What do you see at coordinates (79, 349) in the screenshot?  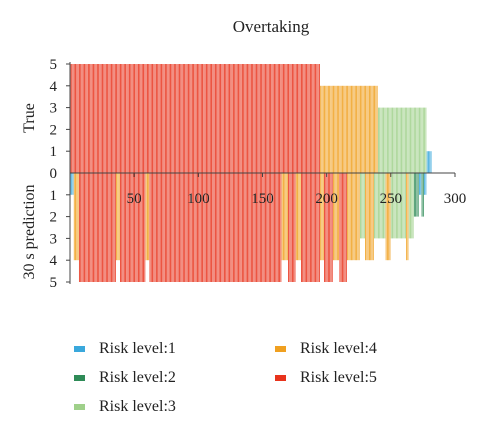 I see `legend-swatch` at bounding box center [79, 349].